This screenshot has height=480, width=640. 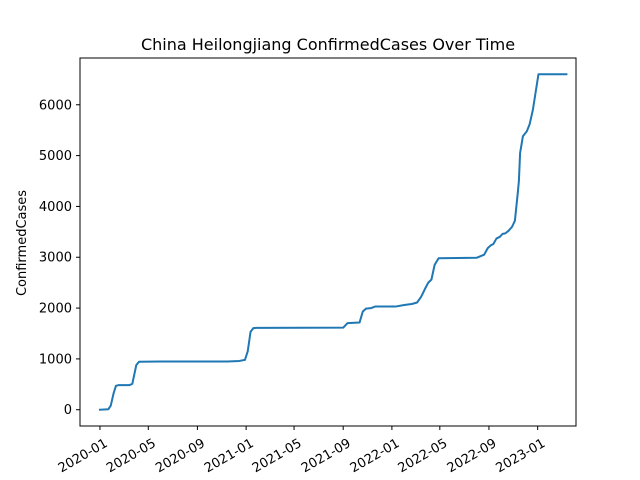 What do you see at coordinates (55, 105) in the screenshot?
I see `y-tick-label: 6000` at bounding box center [55, 105].